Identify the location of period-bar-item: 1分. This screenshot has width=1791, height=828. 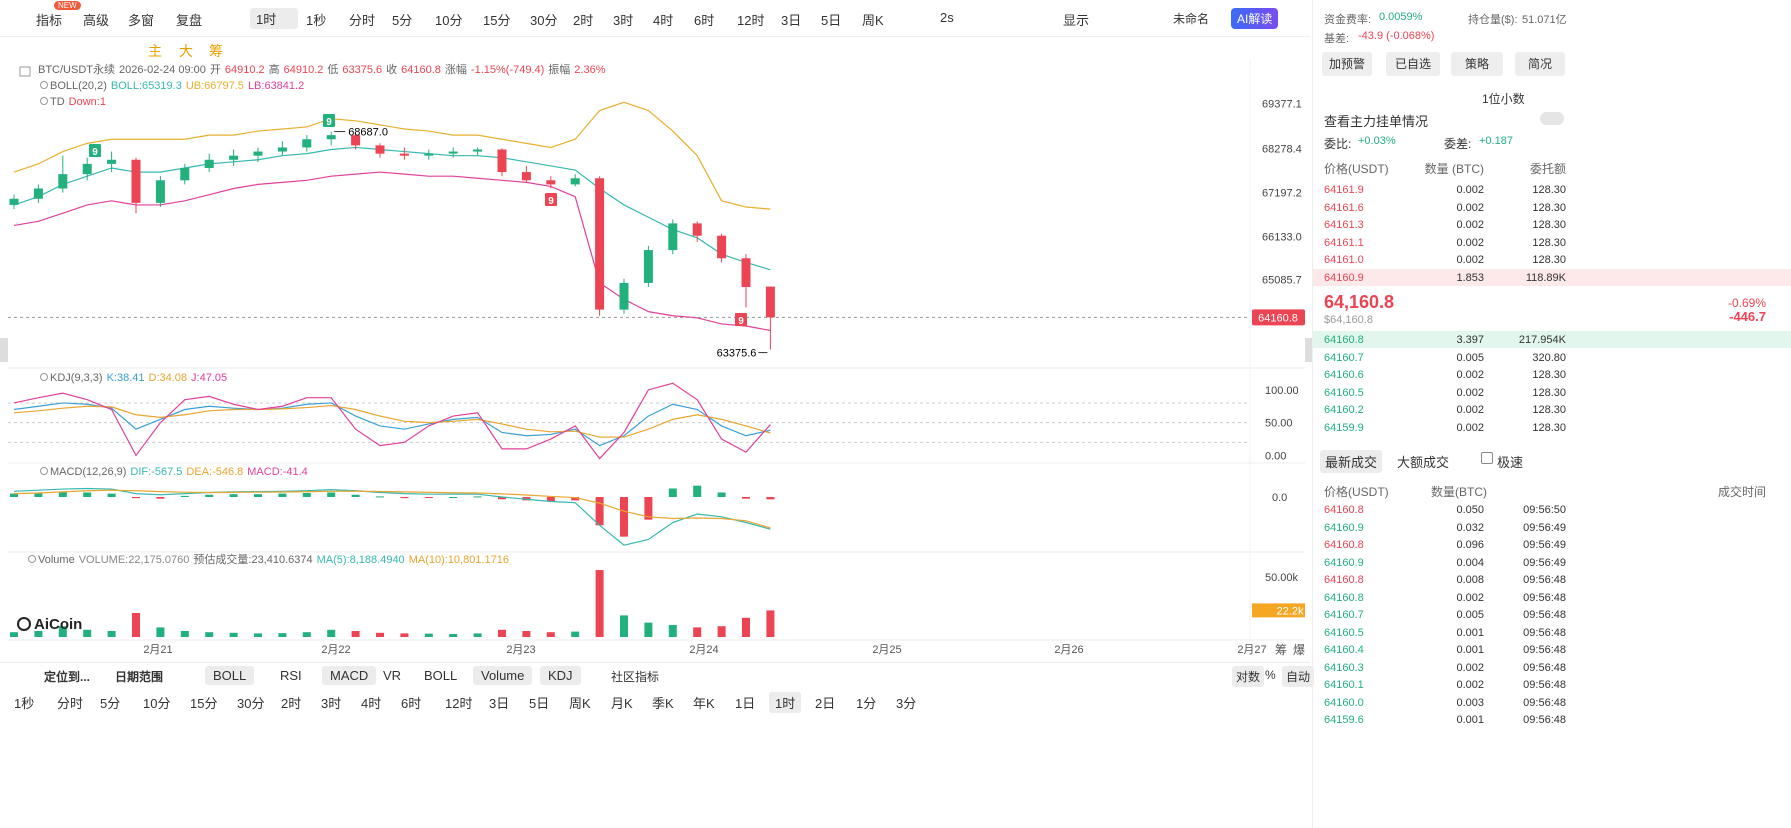
(866, 703).